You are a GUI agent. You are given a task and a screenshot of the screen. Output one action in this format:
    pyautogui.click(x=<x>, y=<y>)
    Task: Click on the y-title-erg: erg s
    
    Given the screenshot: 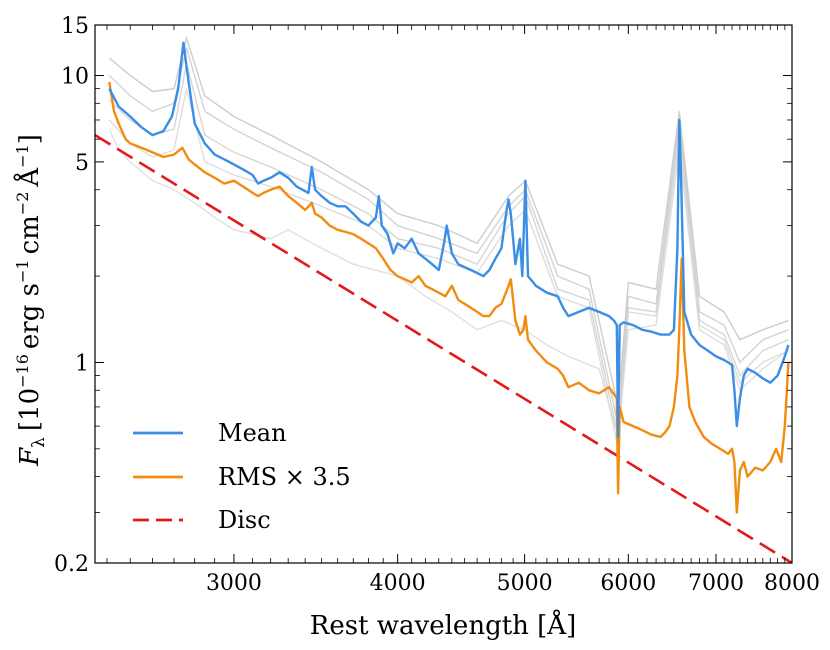 What is the action you would take?
    pyautogui.click(x=30, y=316)
    